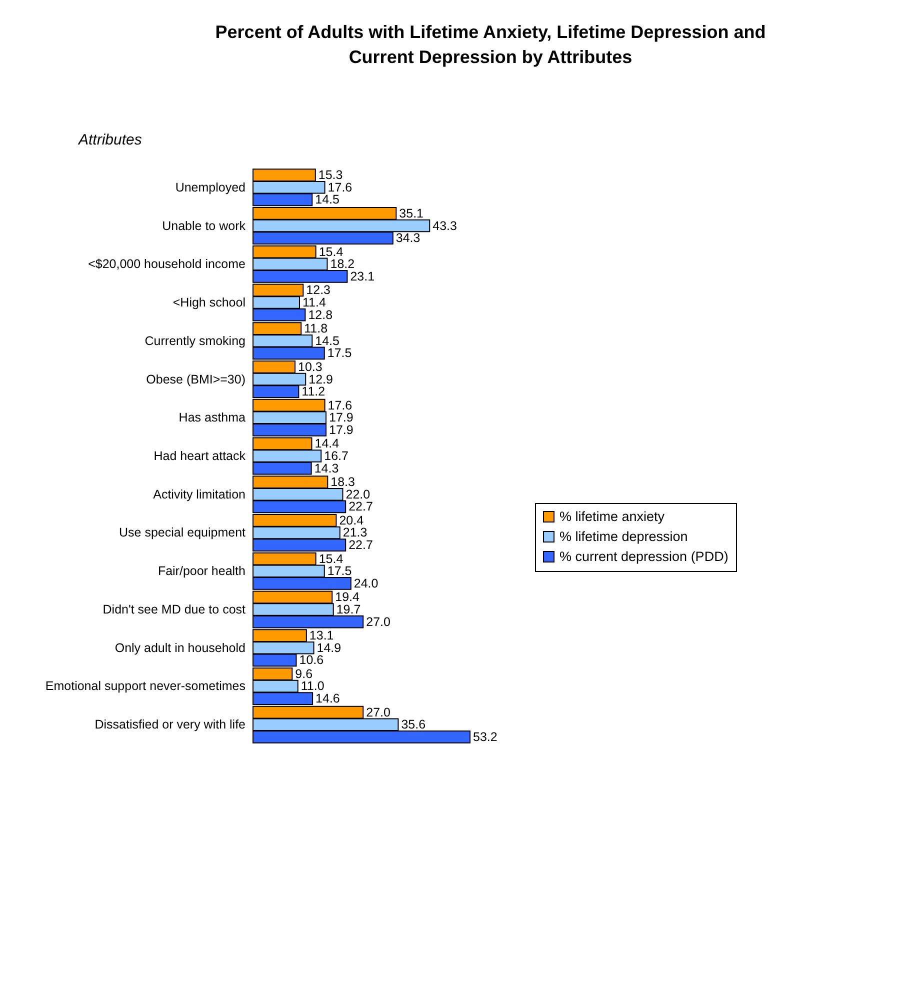 The image size is (912, 1000). Describe the element at coordinates (343, 482) in the screenshot. I see `data-label: 18.3` at that location.